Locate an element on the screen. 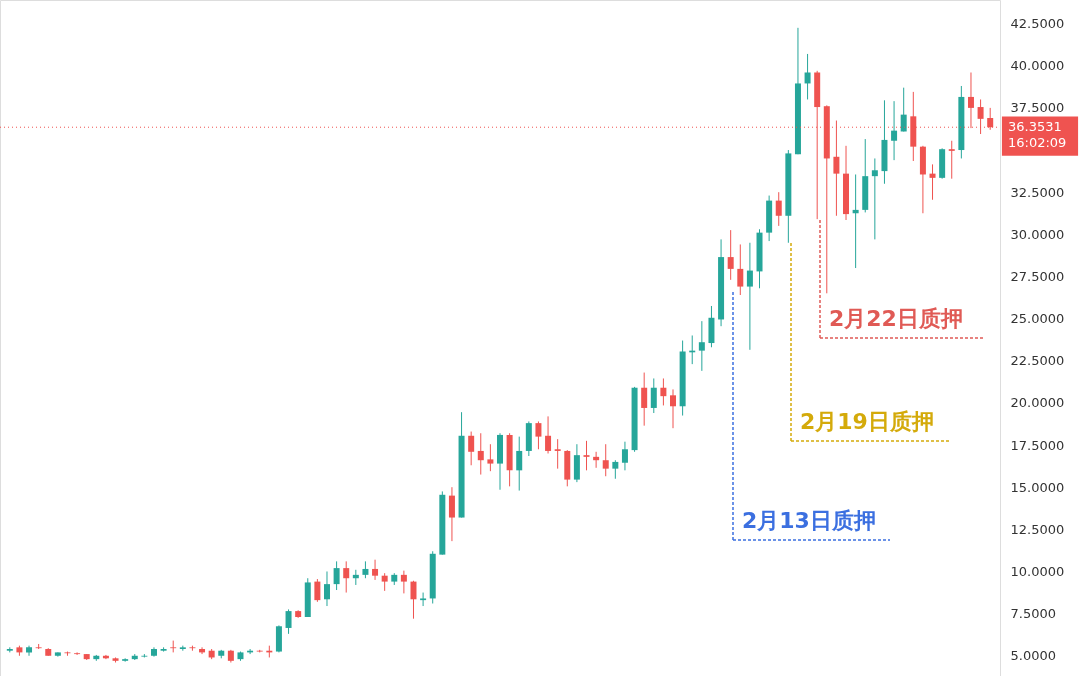 The image size is (1080, 676). y-tick-label: 5.0000 is located at coordinates (1033, 656).